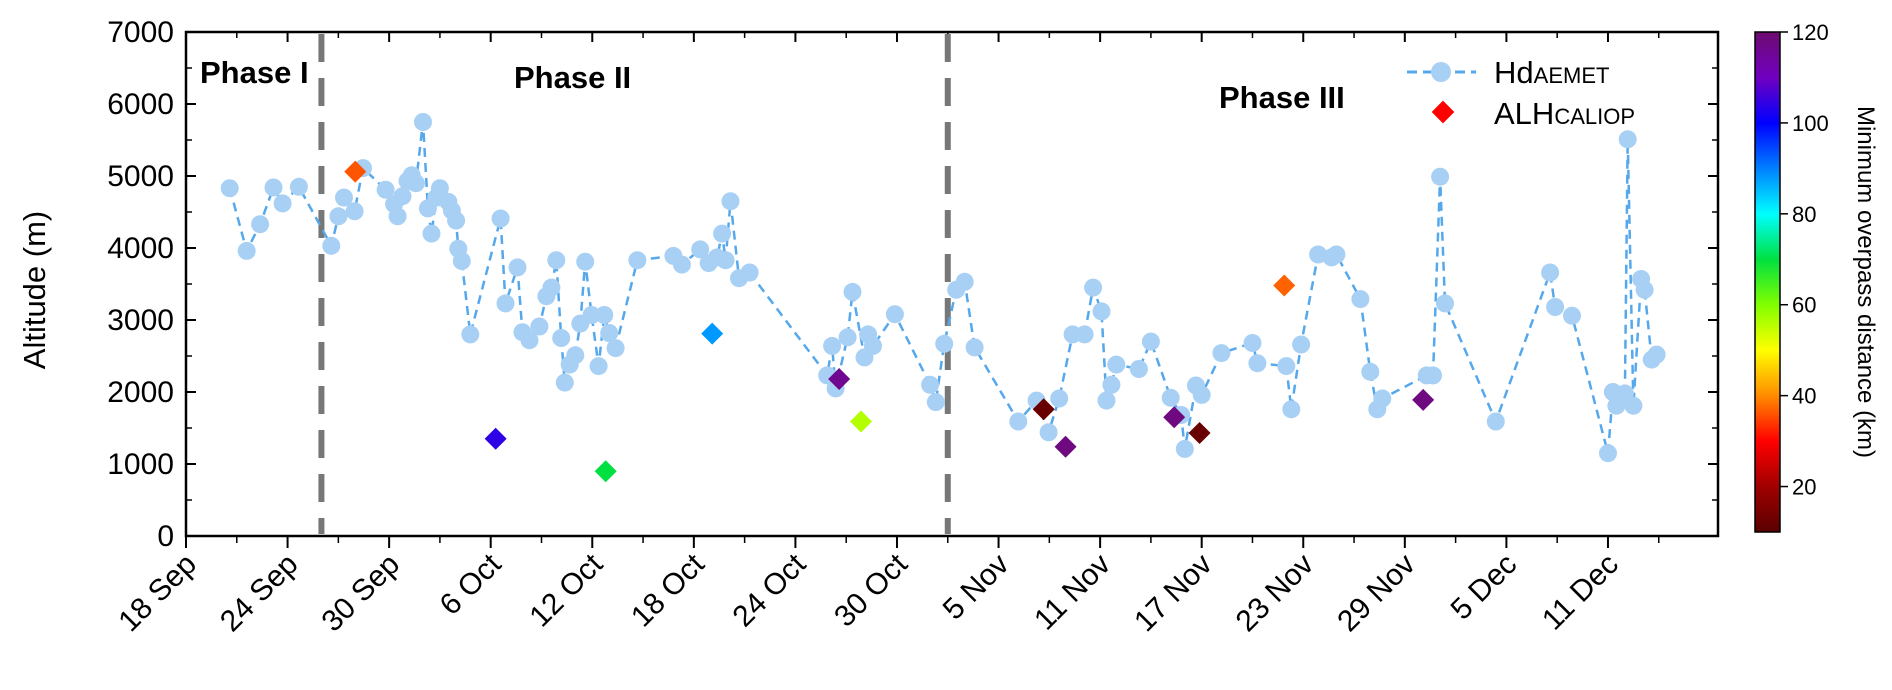 This screenshot has width=1892, height=690. What do you see at coordinates (1804, 305) in the screenshot?
I see `colorbar-tick-label: 60` at bounding box center [1804, 305].